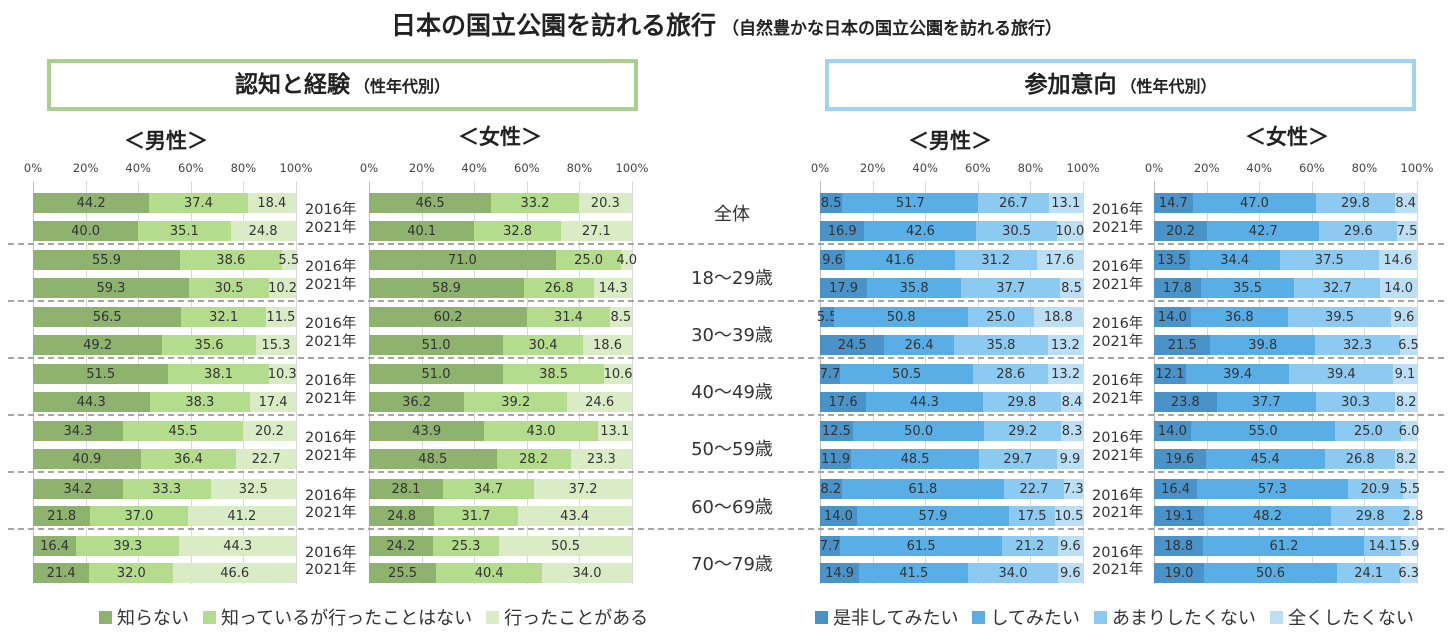 The image size is (1453, 632). I want to click on bar-row: 44.2 37.4 18.4, so click(164, 203).